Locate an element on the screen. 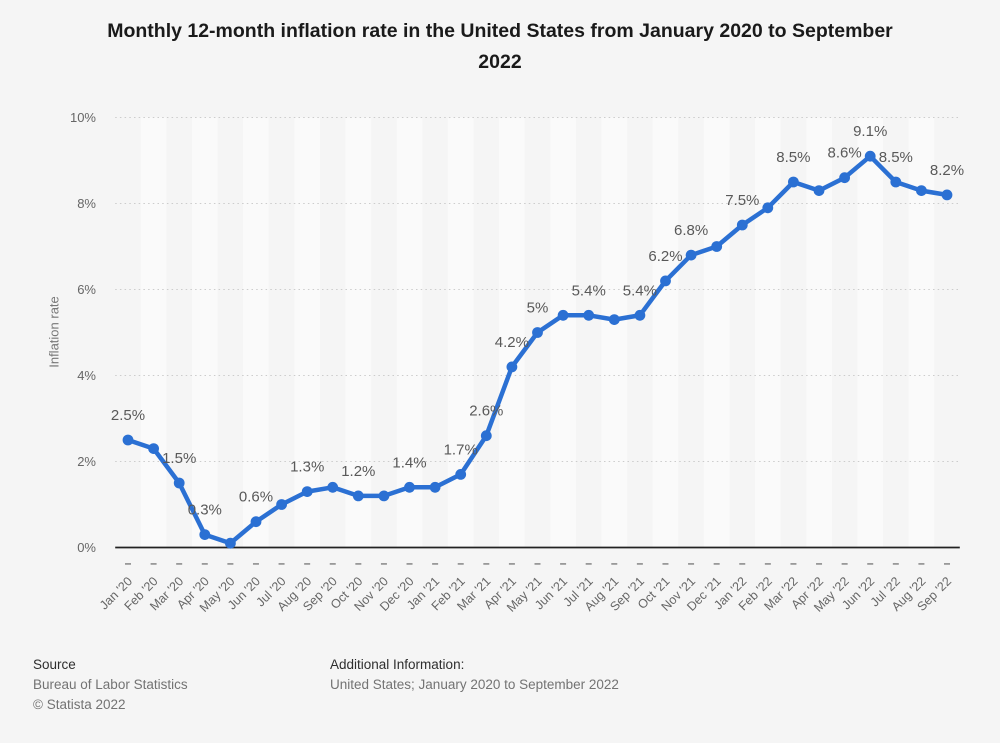  y-axis-tick-label: 10% is located at coordinates (83, 117).